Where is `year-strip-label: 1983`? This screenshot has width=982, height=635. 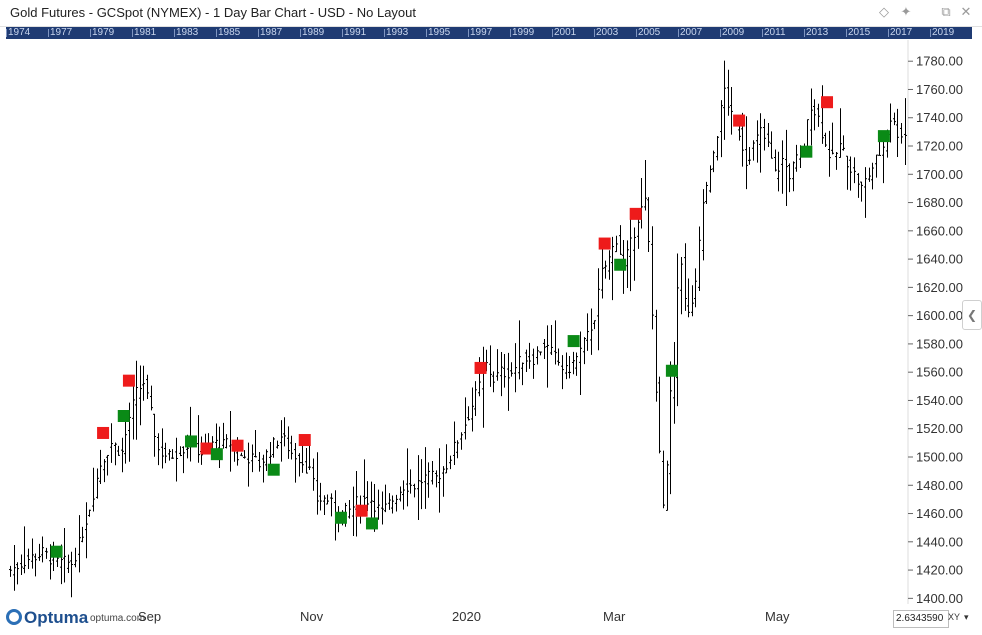 year-strip-label: 1983 is located at coordinates (187, 32).